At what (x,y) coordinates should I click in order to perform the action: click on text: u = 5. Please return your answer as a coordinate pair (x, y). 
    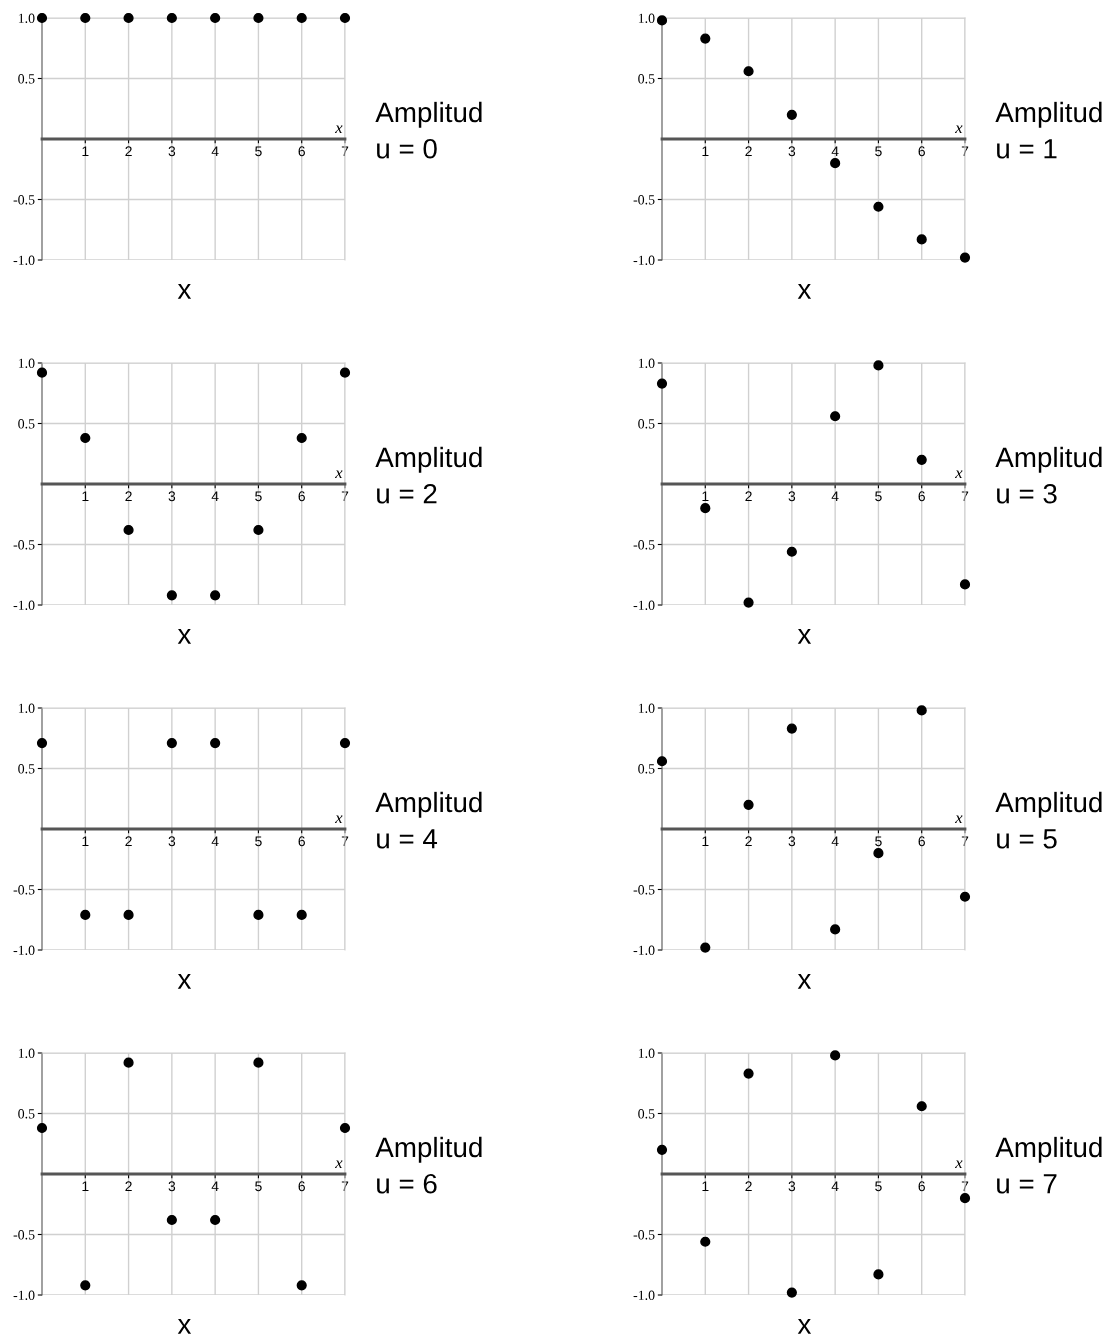
    Looking at the image, I should click on (1027, 839).